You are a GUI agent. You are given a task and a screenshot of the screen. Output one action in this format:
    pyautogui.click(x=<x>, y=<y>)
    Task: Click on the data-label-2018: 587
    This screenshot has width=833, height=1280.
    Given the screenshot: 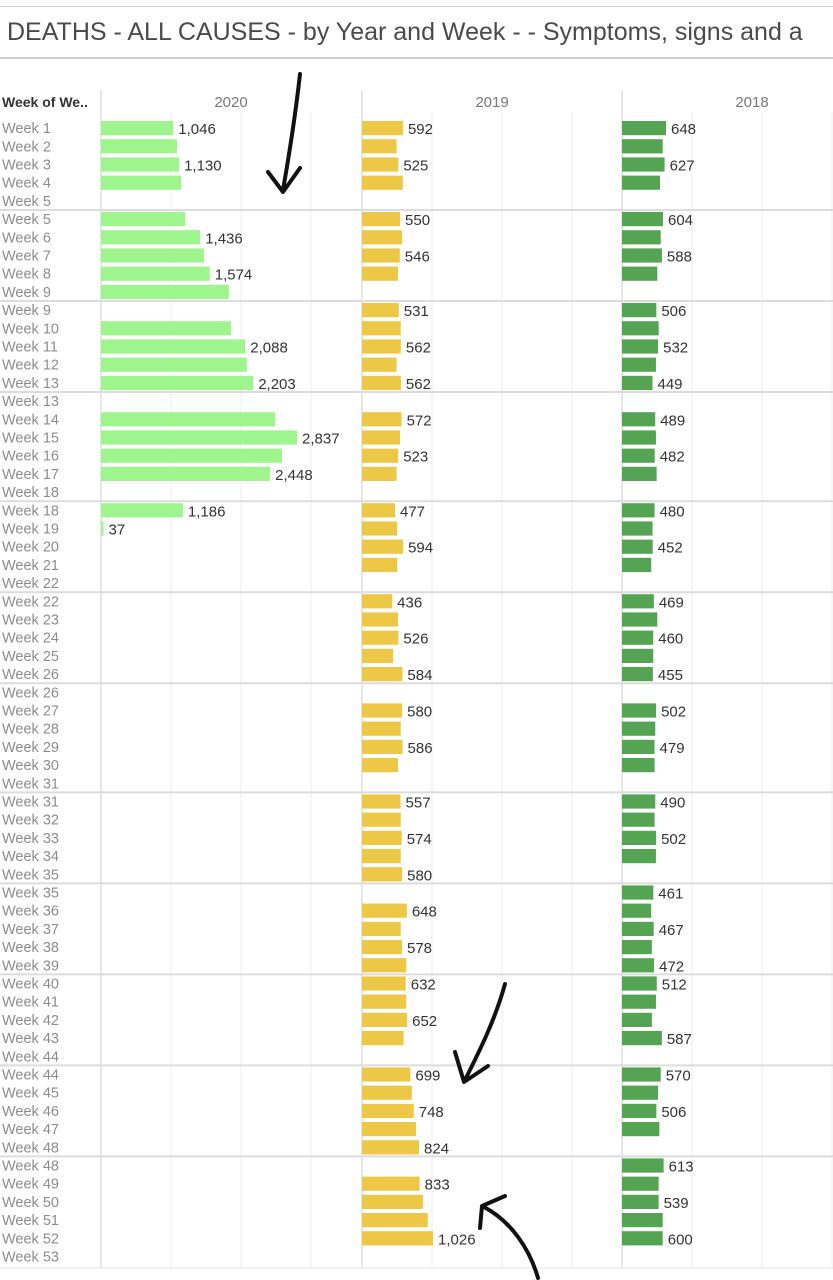 What is the action you would take?
    pyautogui.click(x=679, y=1039)
    